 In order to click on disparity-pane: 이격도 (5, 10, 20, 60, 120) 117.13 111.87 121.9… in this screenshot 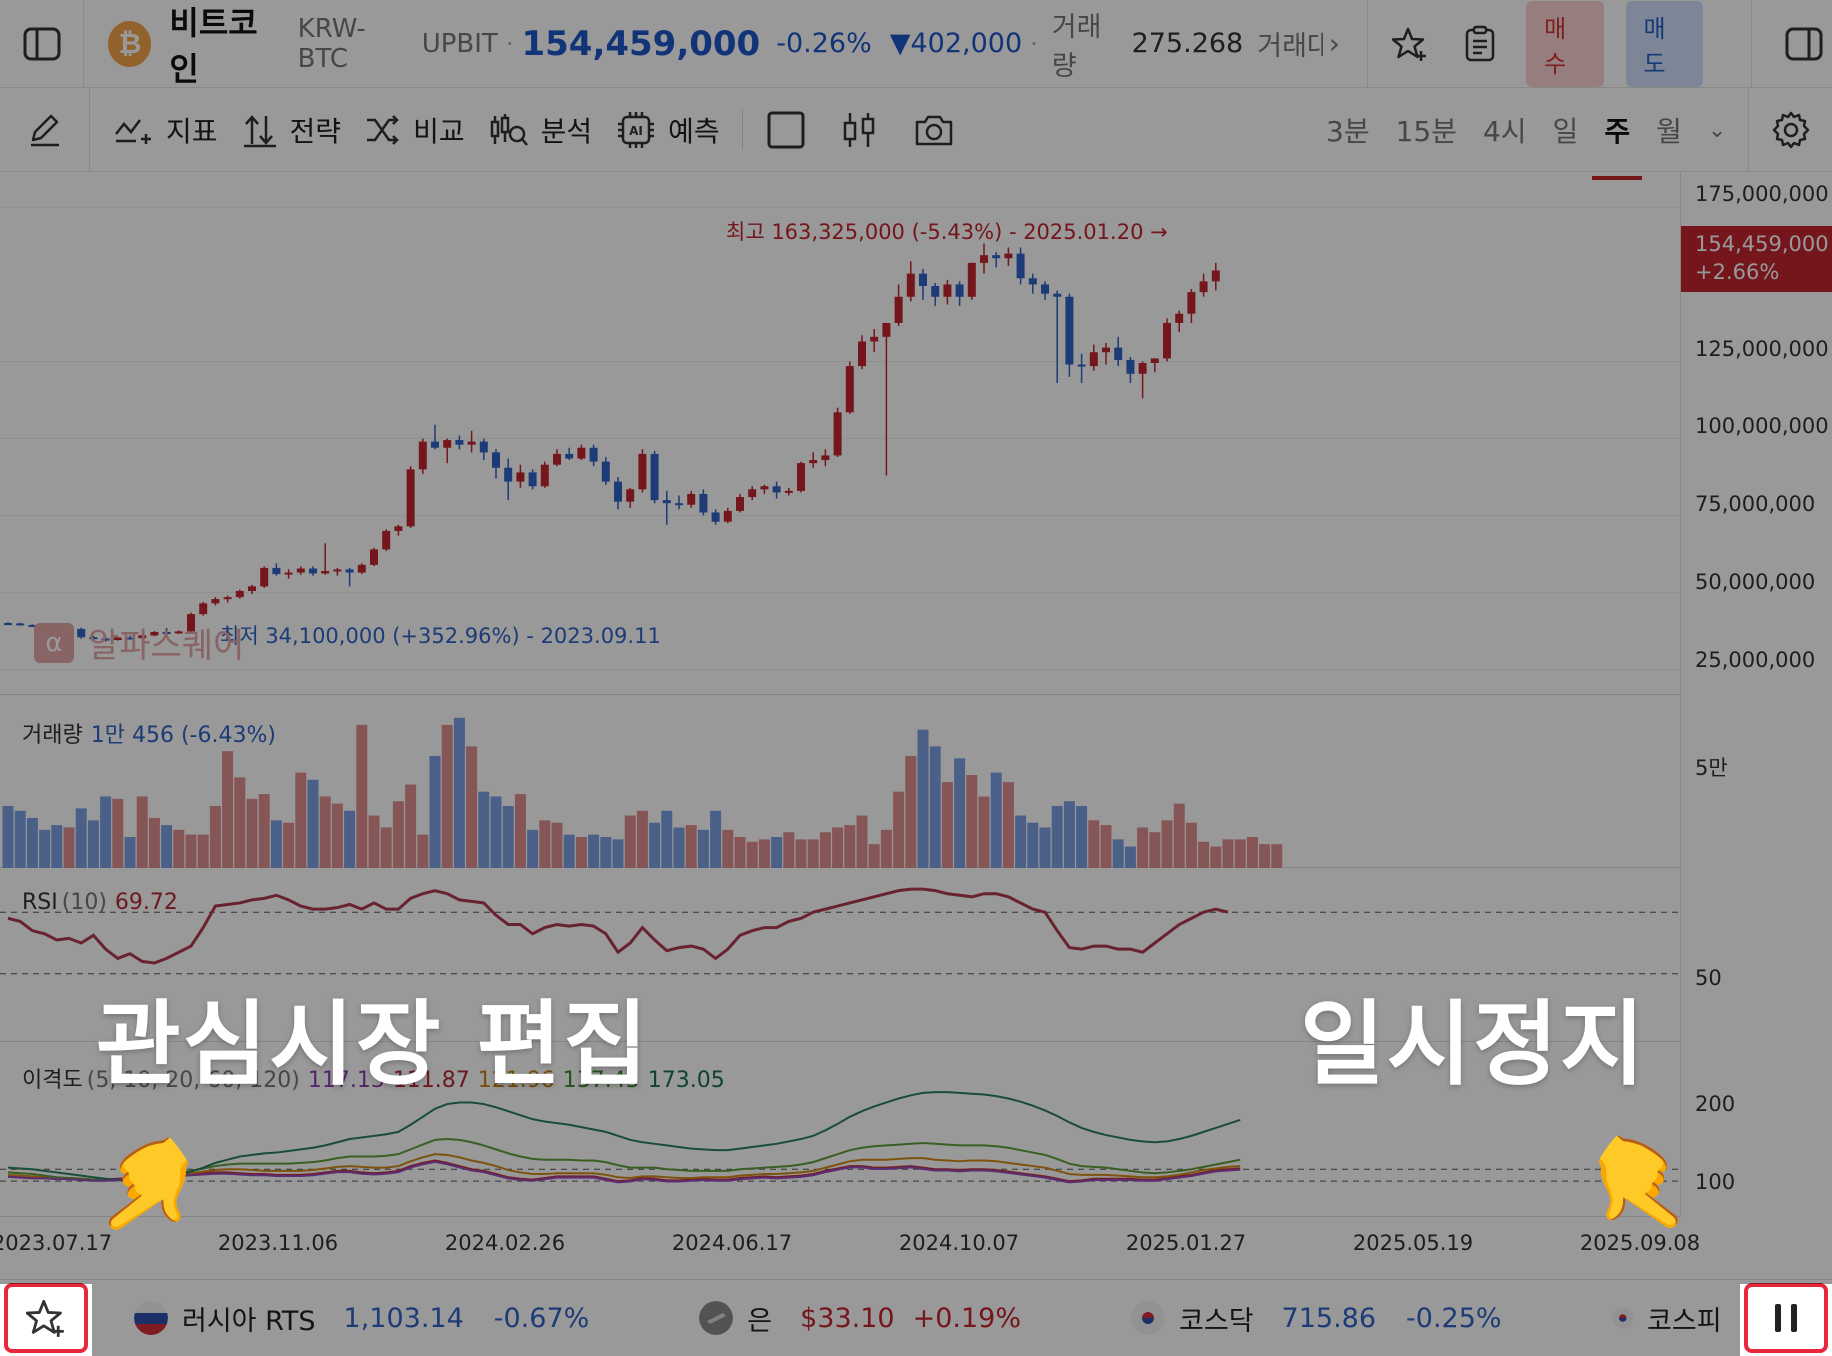, I will do `click(840, 1129)`.